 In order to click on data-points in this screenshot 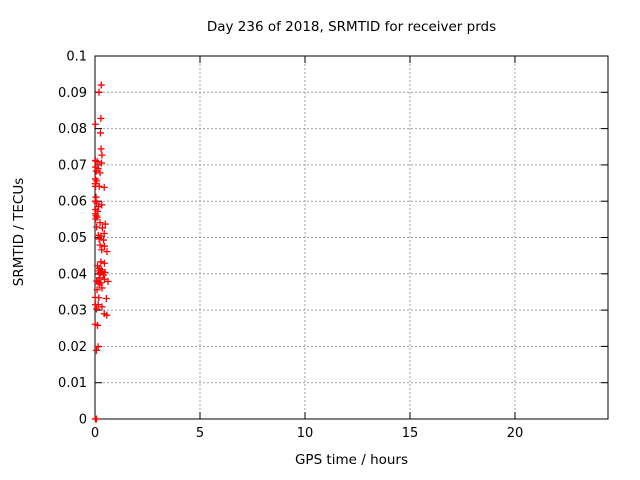, I will do `click(101, 252)`.